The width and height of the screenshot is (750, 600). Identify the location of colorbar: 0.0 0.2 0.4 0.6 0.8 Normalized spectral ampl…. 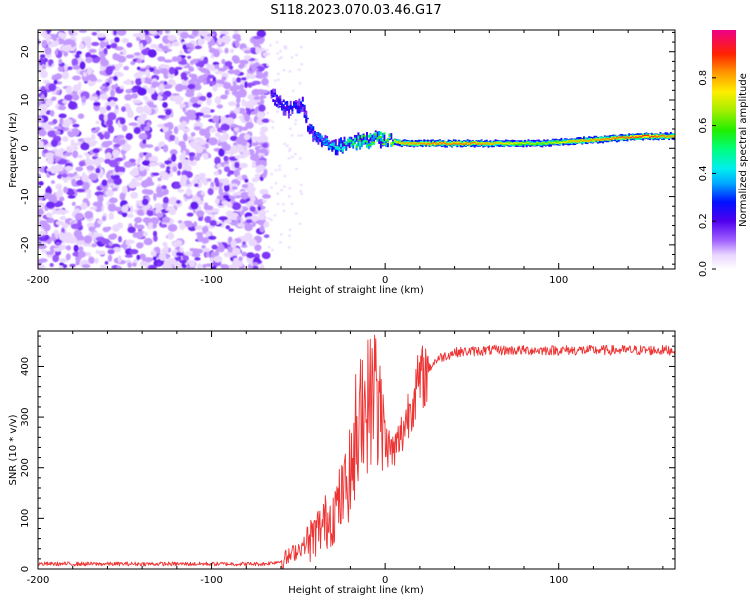
(723, 153).